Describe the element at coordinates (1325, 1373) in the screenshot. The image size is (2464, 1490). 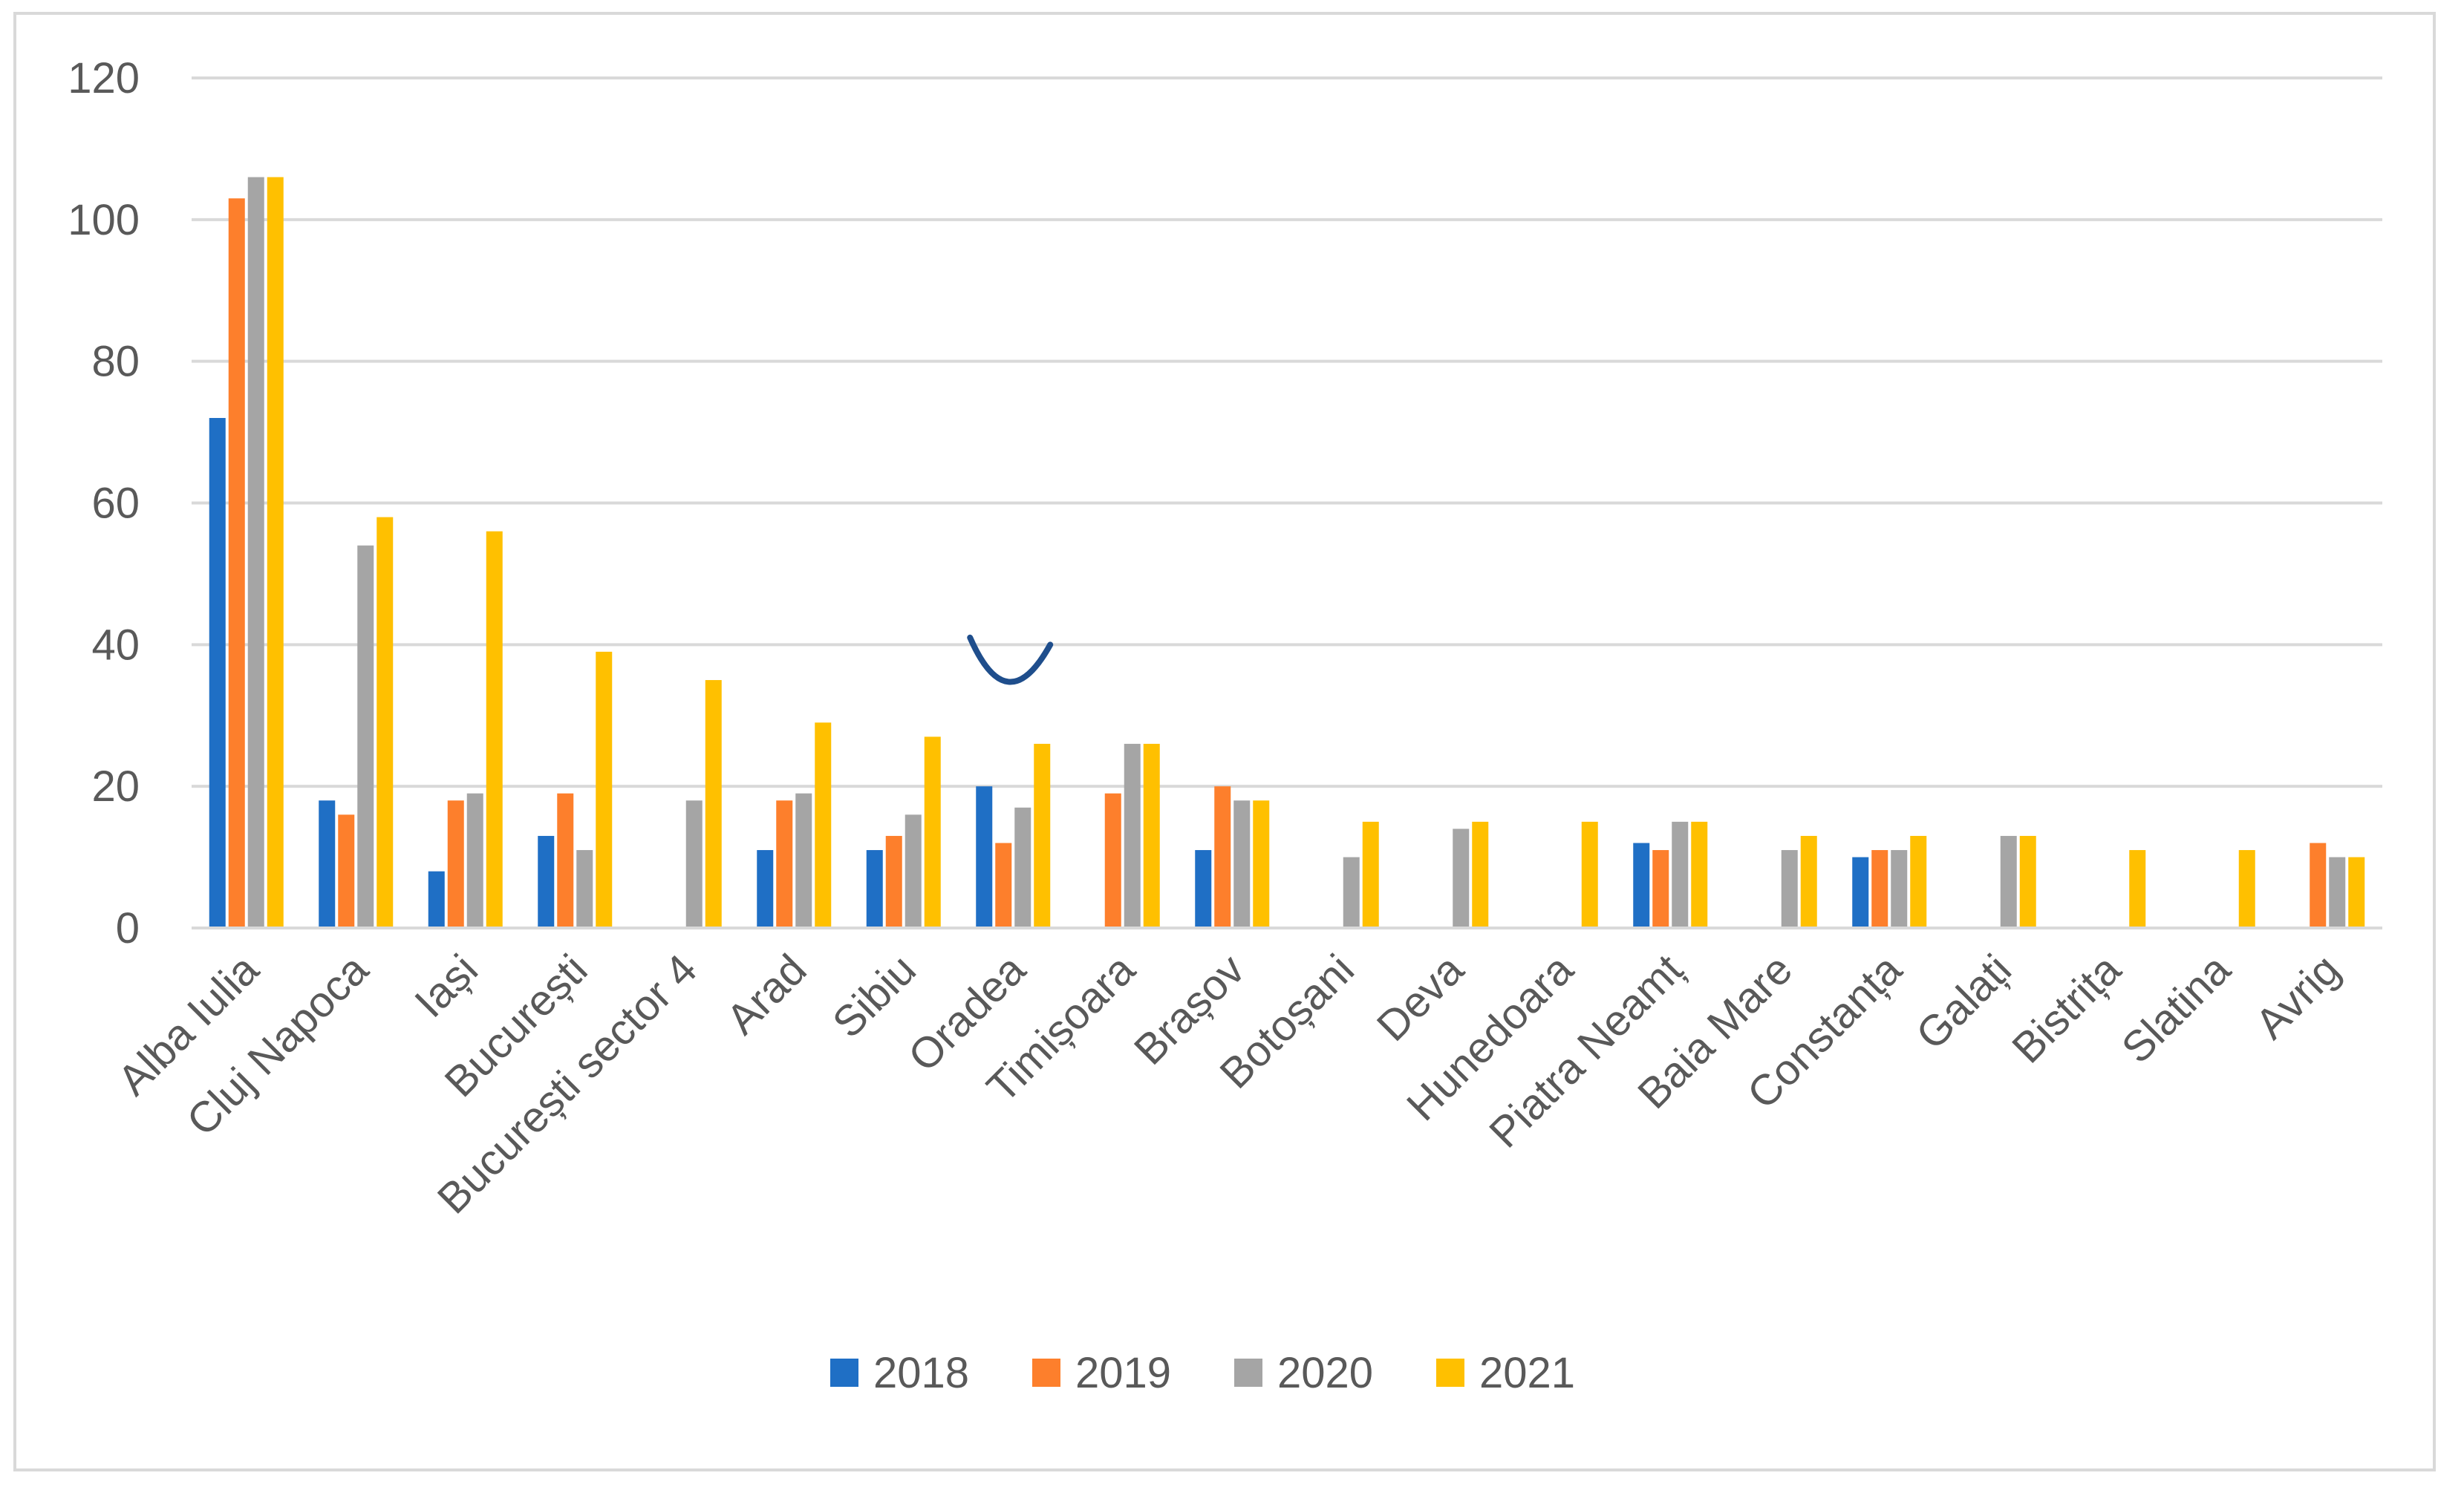
I see `legend-label-2020: 2020` at that location.